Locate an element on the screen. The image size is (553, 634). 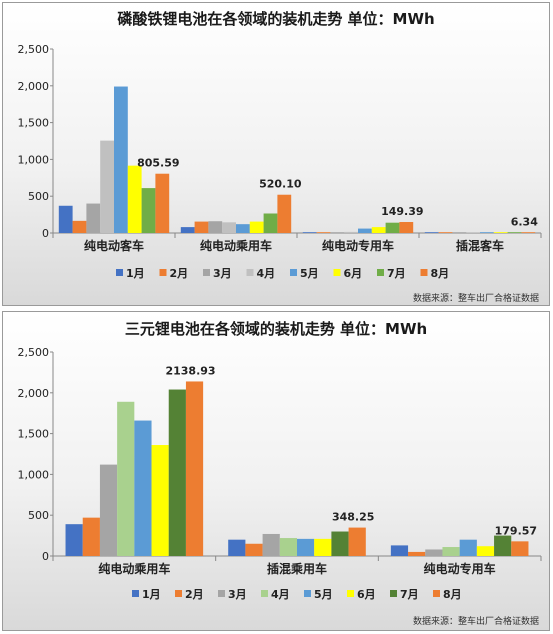
x-tick-label: 插混客车 is located at coordinates (480, 245).